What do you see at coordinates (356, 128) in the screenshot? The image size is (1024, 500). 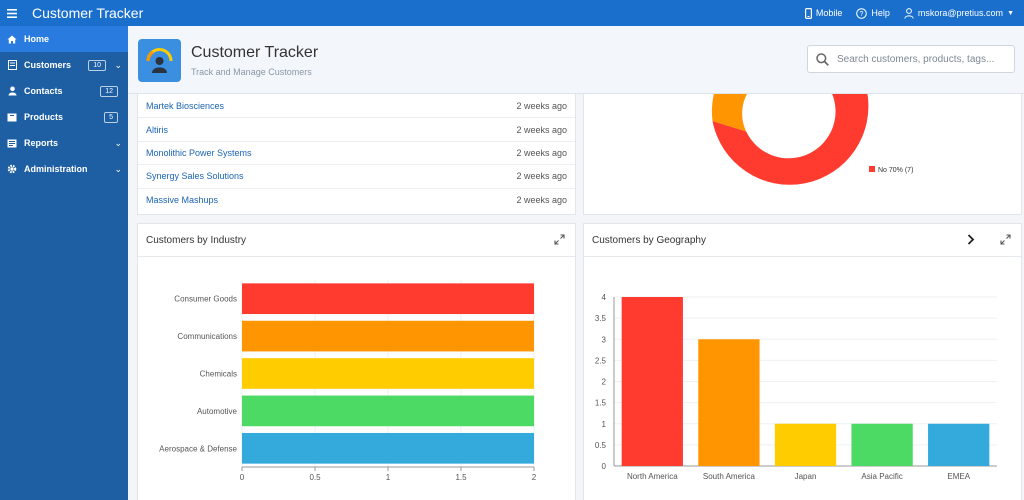 I see `list-item: Altiris 2 weeks ago` at bounding box center [356, 128].